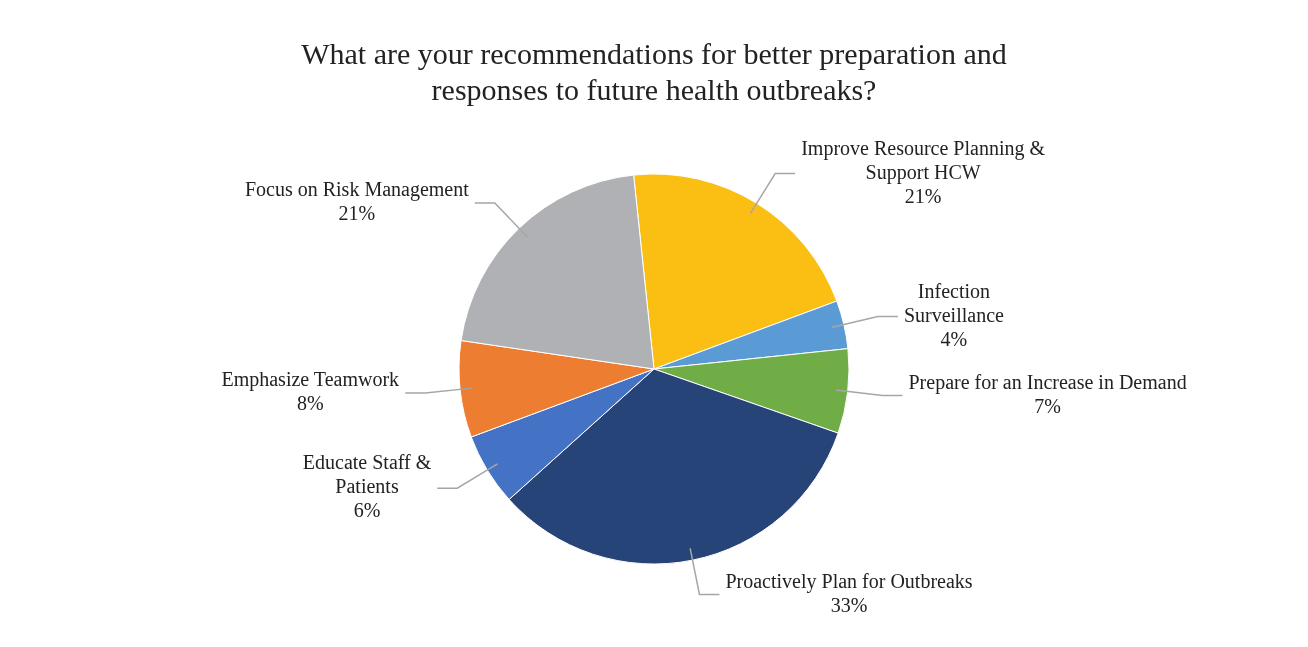  What do you see at coordinates (849, 581) in the screenshot?
I see `slice-label: Proactively Plan for Outbreaks` at bounding box center [849, 581].